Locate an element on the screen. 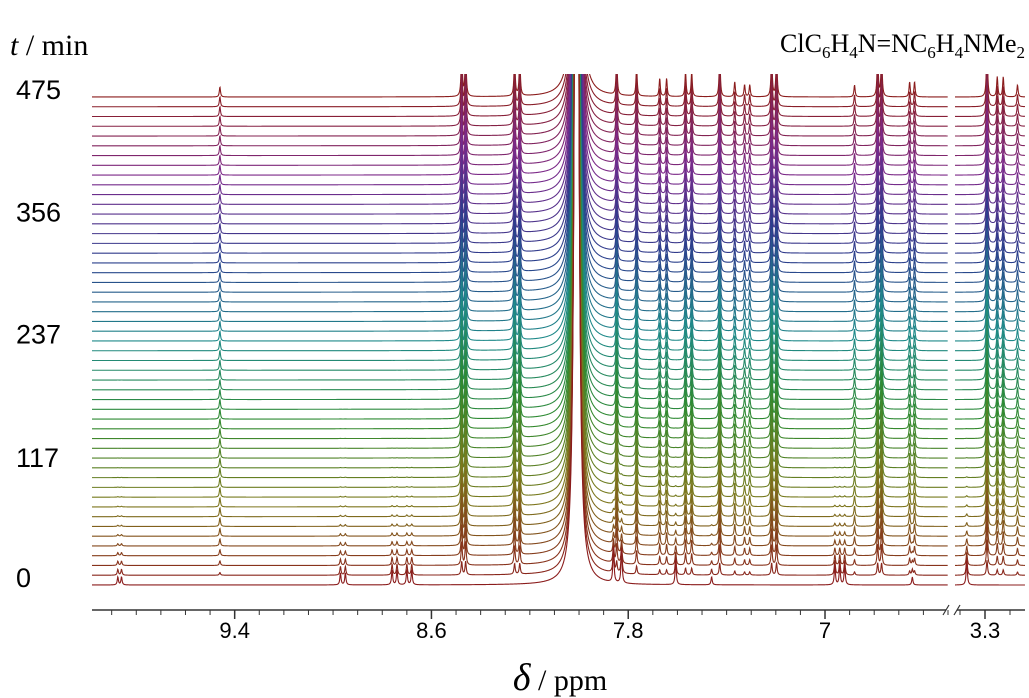 This screenshot has height=698, width=1029. y-tick-label: 475 is located at coordinates (38, 90).